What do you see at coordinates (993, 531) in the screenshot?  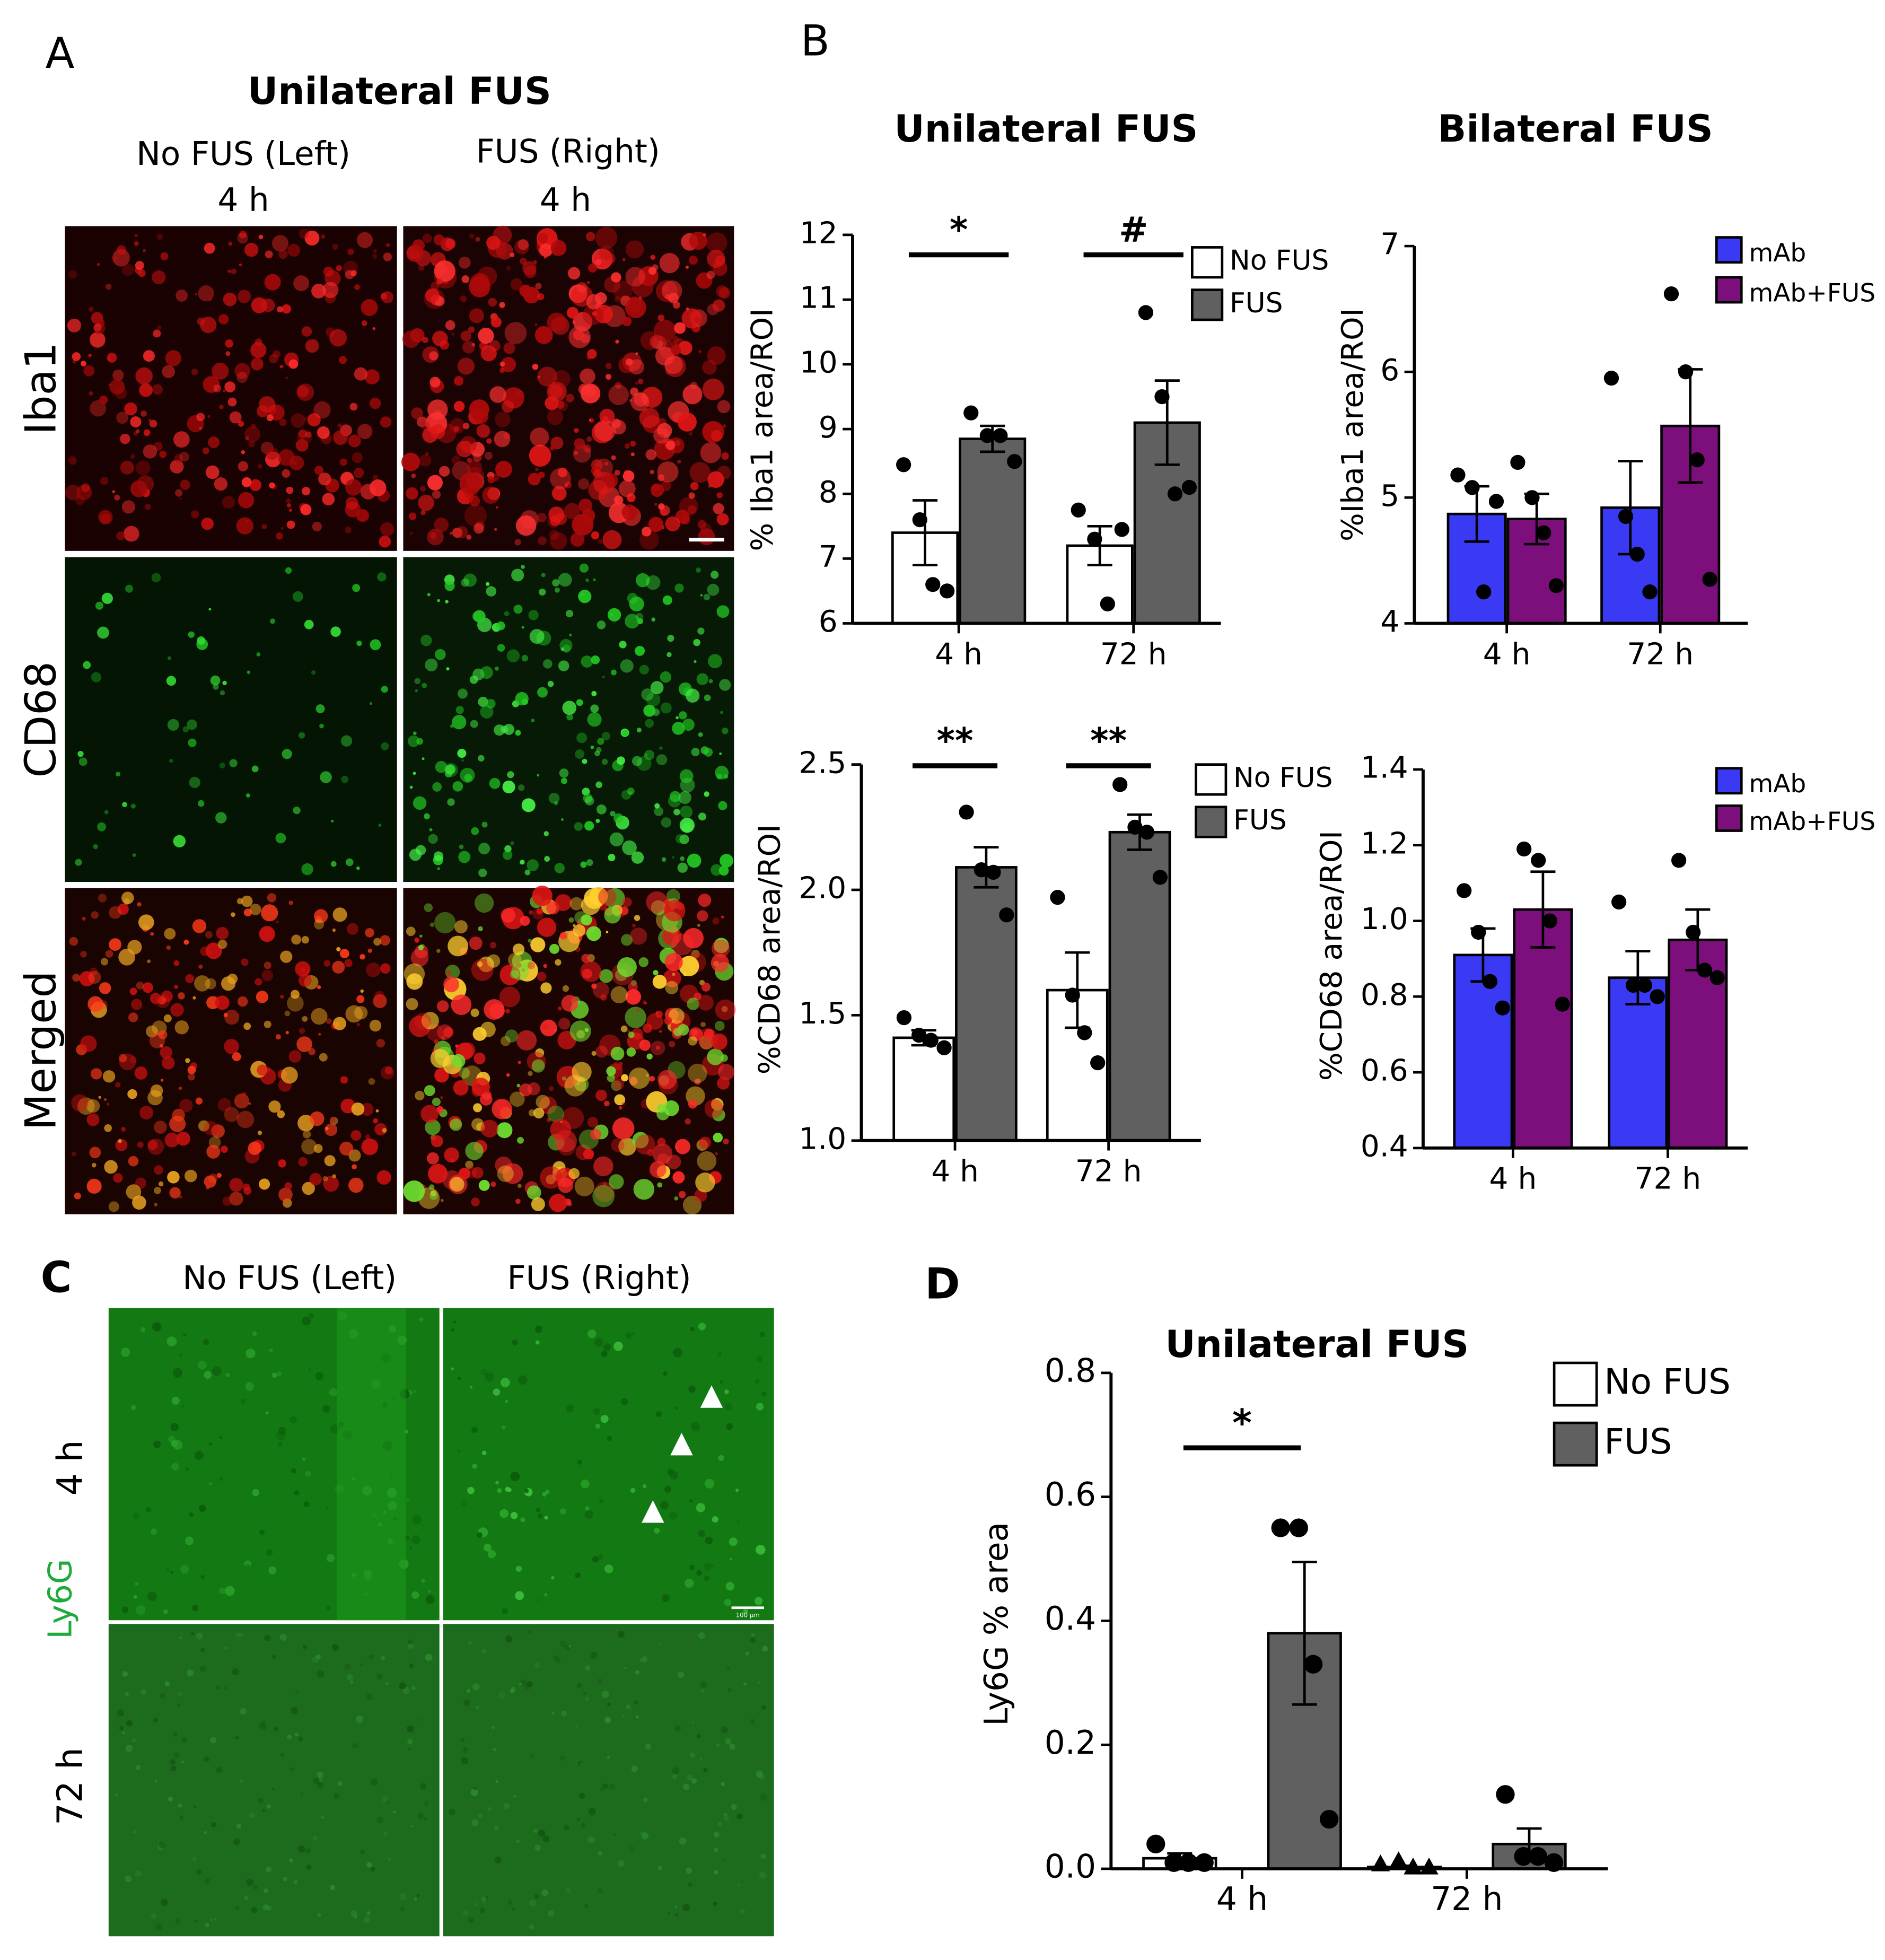 I see `bar` at bounding box center [993, 531].